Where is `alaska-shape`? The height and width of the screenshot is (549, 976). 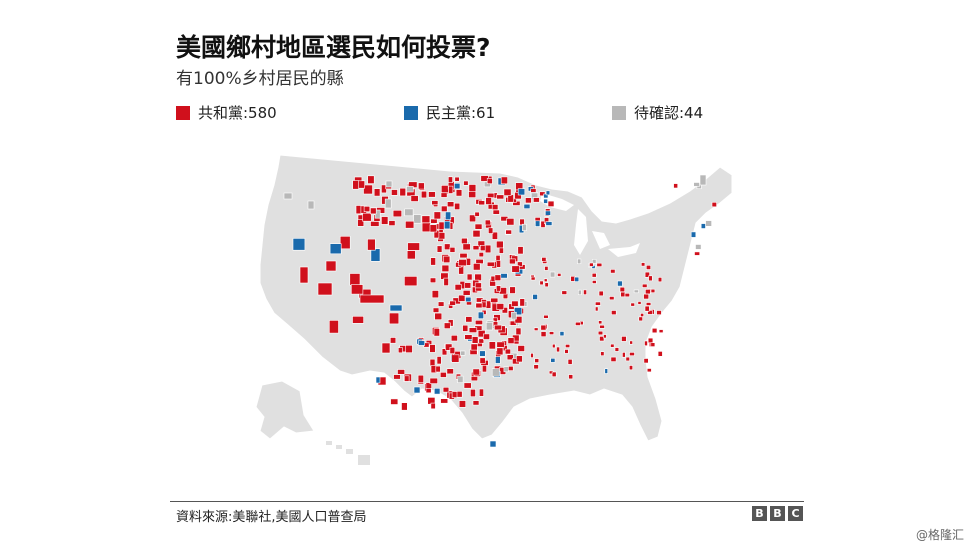
alaska-shape is located at coordinates (285, 410).